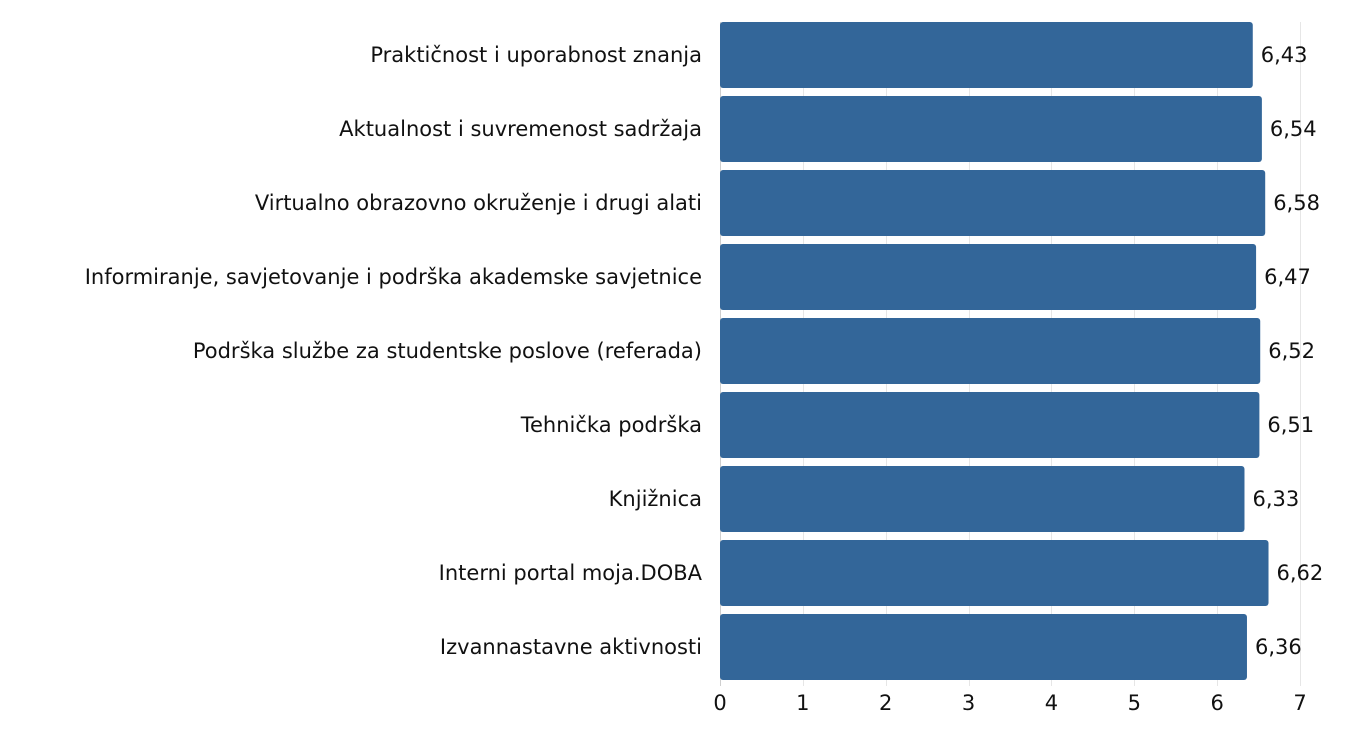 This screenshot has height=731, width=1349. What do you see at coordinates (1284, 55) in the screenshot?
I see `bar-value-label: 6,43` at bounding box center [1284, 55].